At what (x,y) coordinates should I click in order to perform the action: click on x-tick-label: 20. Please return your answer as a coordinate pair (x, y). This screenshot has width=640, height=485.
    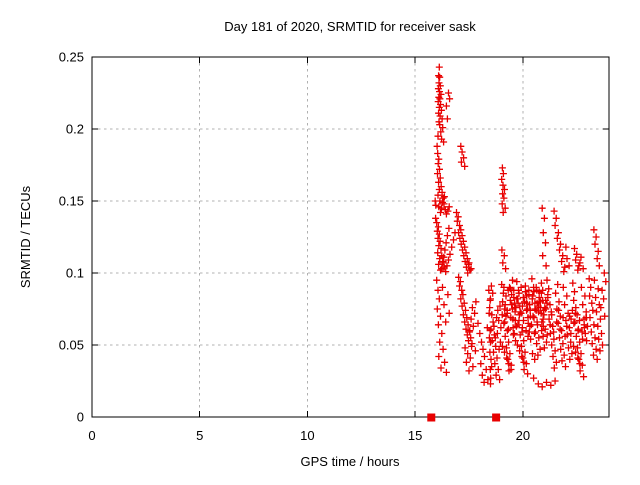
    Looking at the image, I should click on (523, 435).